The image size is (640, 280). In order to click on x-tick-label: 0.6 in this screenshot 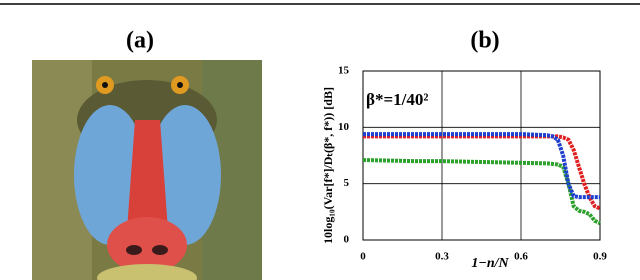, I will do `click(521, 257)`.